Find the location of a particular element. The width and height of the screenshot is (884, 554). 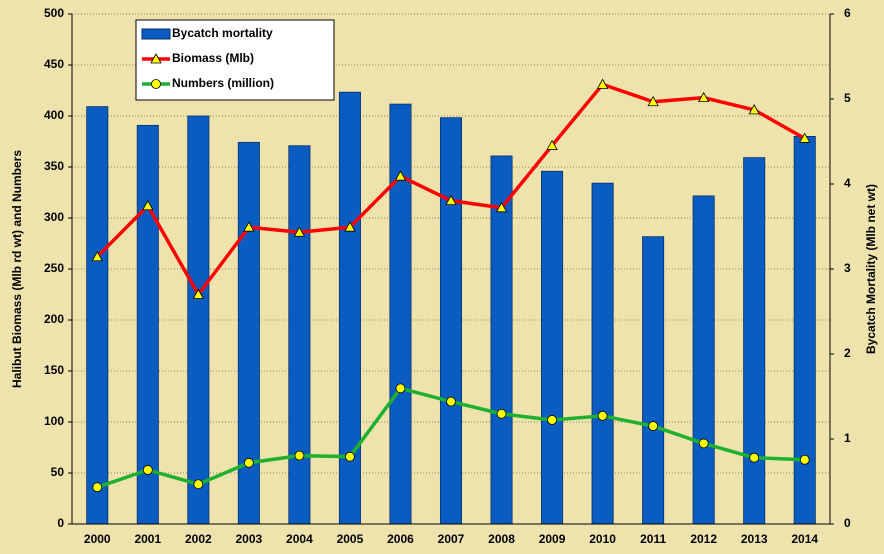

y-tick-label: 100 is located at coordinates (54, 421).